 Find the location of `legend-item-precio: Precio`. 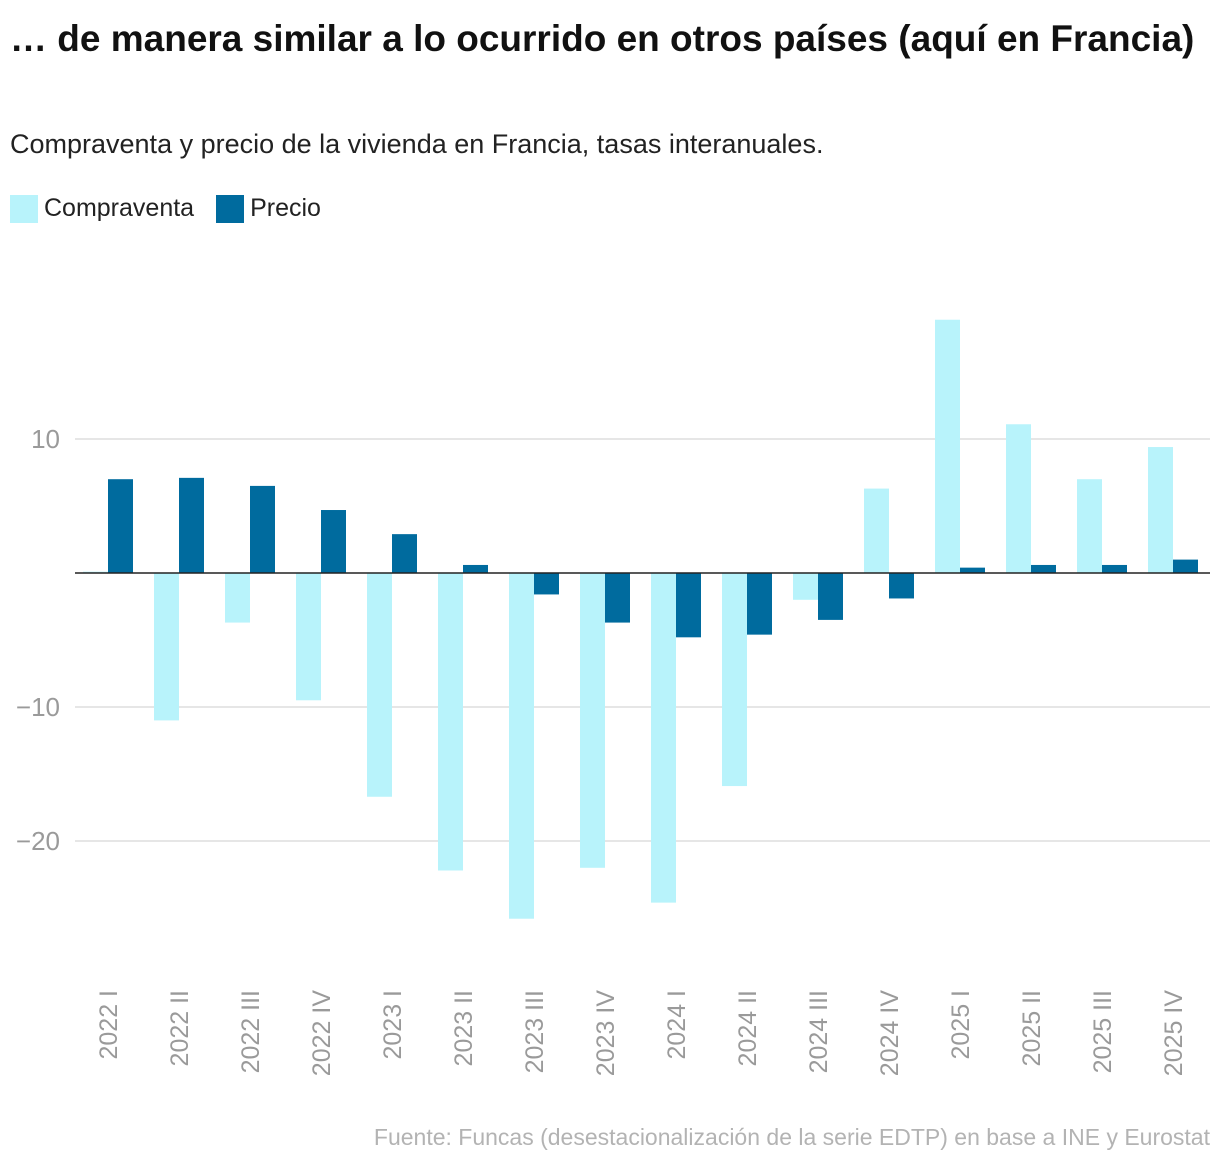

legend-item-precio: Precio is located at coordinates (268, 208).